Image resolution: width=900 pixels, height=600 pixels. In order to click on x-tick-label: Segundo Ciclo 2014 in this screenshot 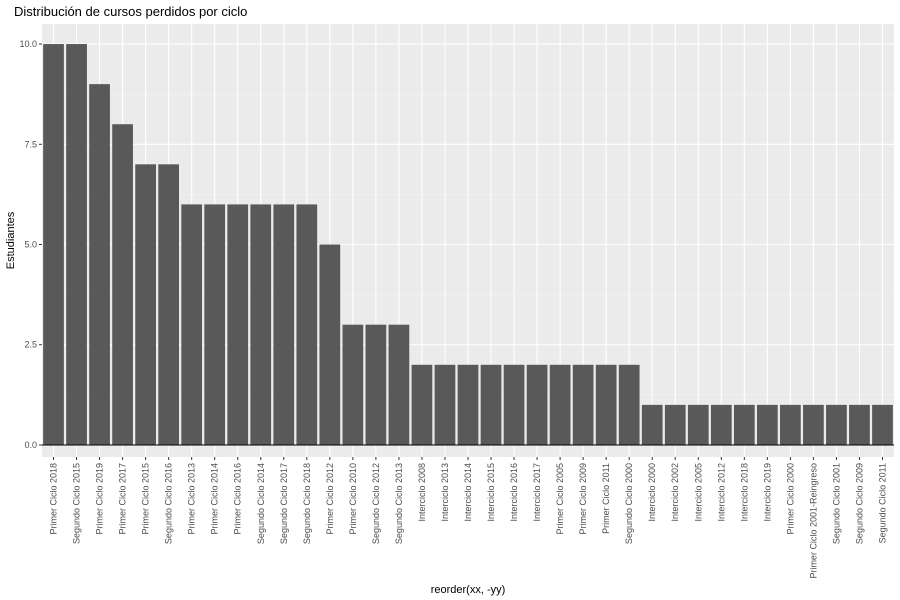, I will do `click(261, 503)`.